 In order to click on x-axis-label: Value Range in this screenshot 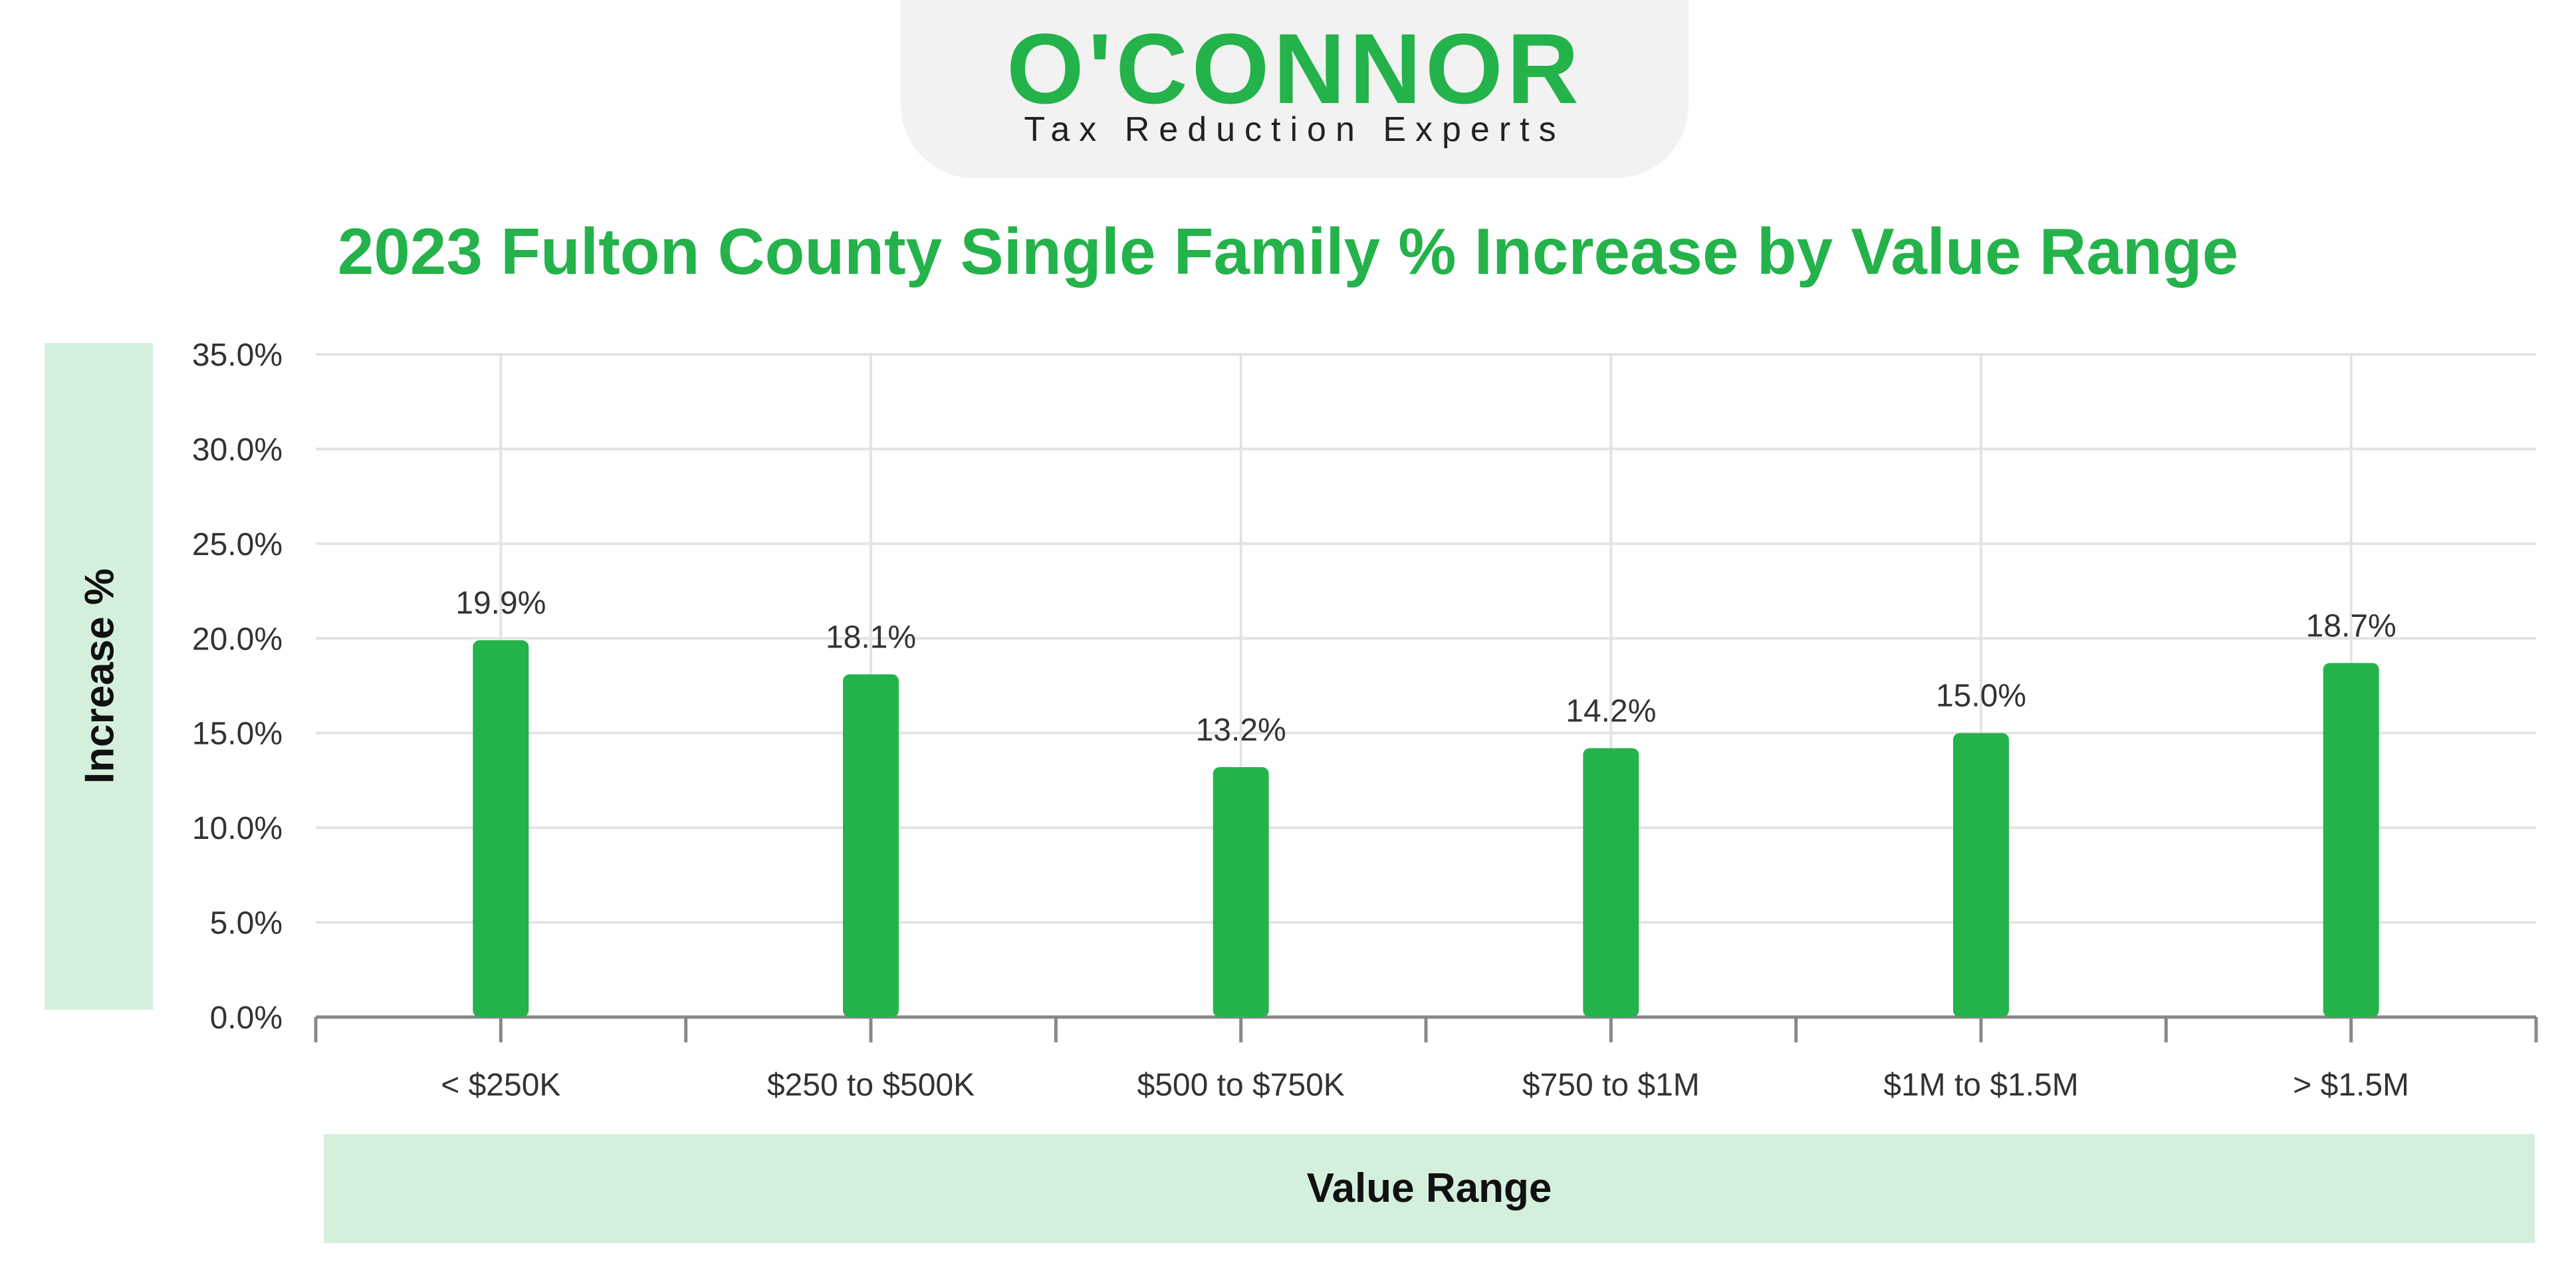, I will do `click(1429, 1188)`.